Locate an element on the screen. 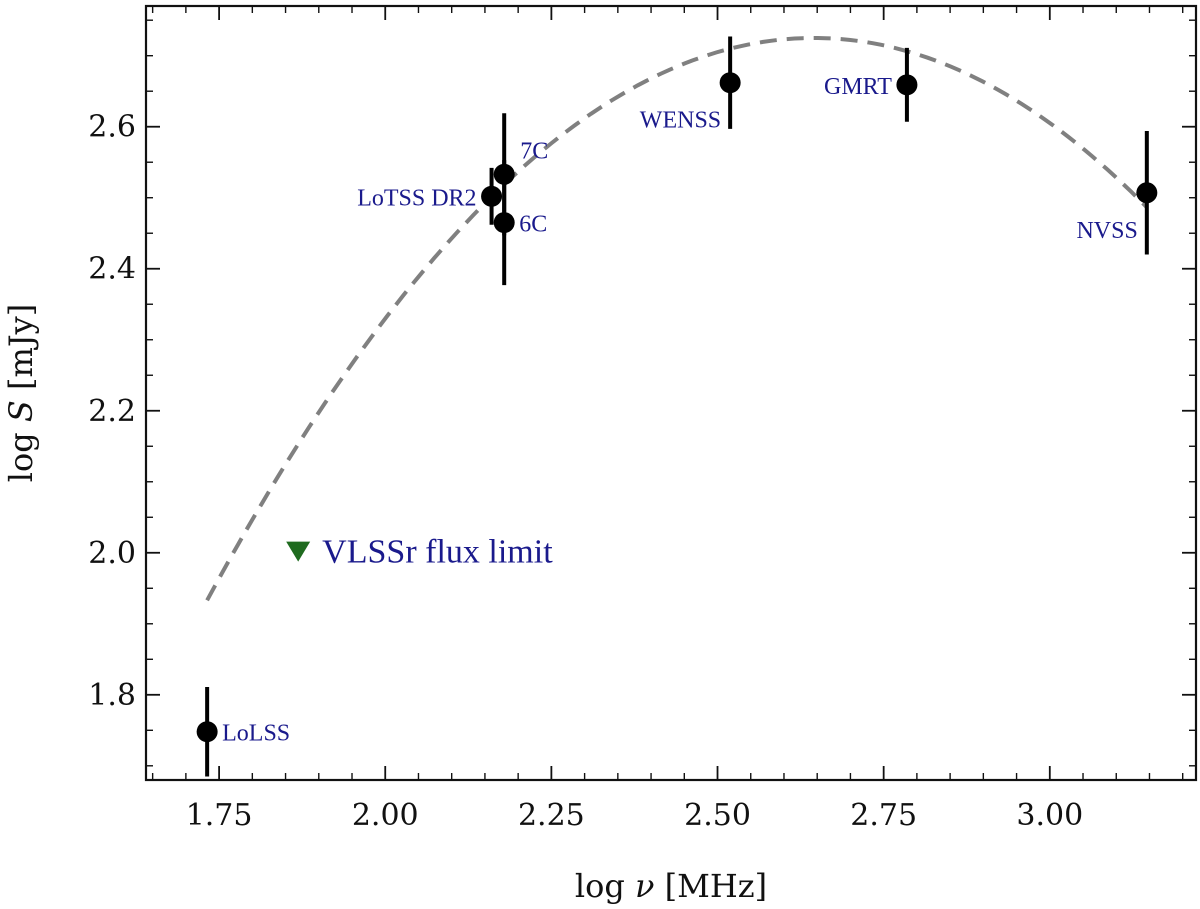  x-axis-title: log ν [MHz] is located at coordinates (671, 886).